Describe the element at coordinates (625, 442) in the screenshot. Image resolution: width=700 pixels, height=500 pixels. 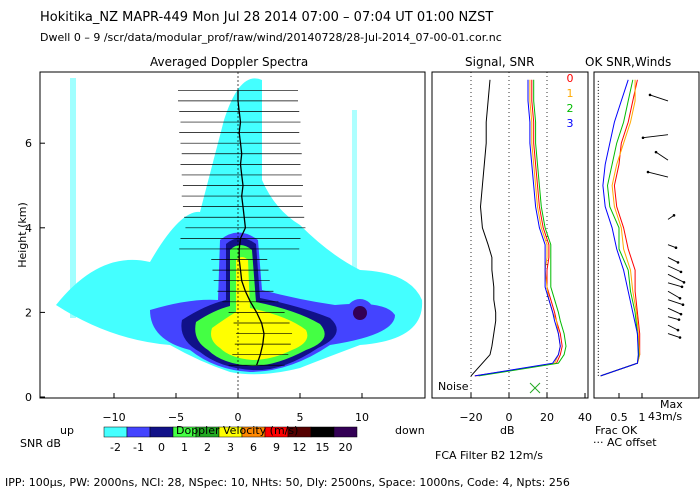
I see `ac-offset-label: ··· AC offset` at that location.